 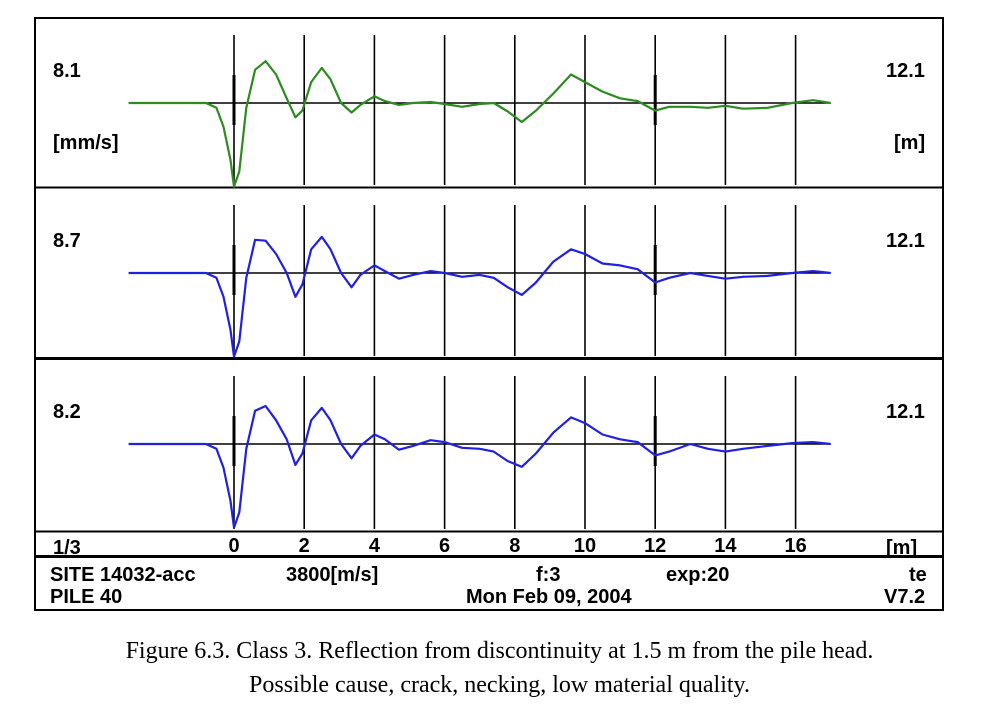 I want to click on panel-1-scale-label: 8.1, so click(x=67, y=71).